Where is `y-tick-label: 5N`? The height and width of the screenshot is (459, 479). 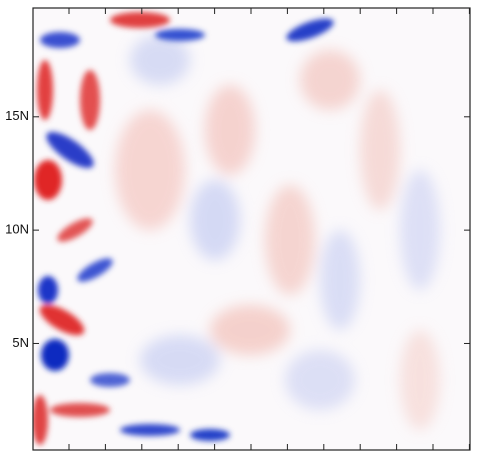 y-tick-label: 5N is located at coordinates (20, 342).